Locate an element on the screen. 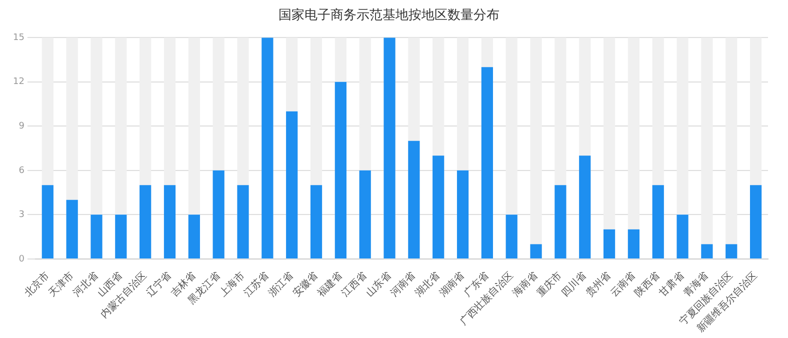 The width and height of the screenshot is (788, 338). y-tick-label: 6 is located at coordinates (21, 171).